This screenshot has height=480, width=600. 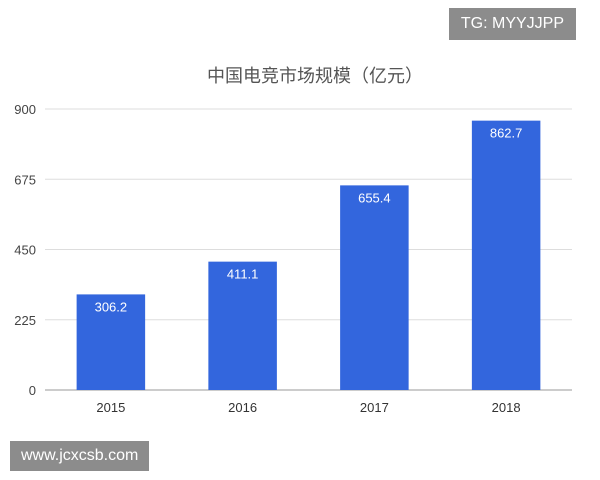 What do you see at coordinates (374, 197) in the screenshot?
I see `data-label-2017: 655.4` at bounding box center [374, 197].